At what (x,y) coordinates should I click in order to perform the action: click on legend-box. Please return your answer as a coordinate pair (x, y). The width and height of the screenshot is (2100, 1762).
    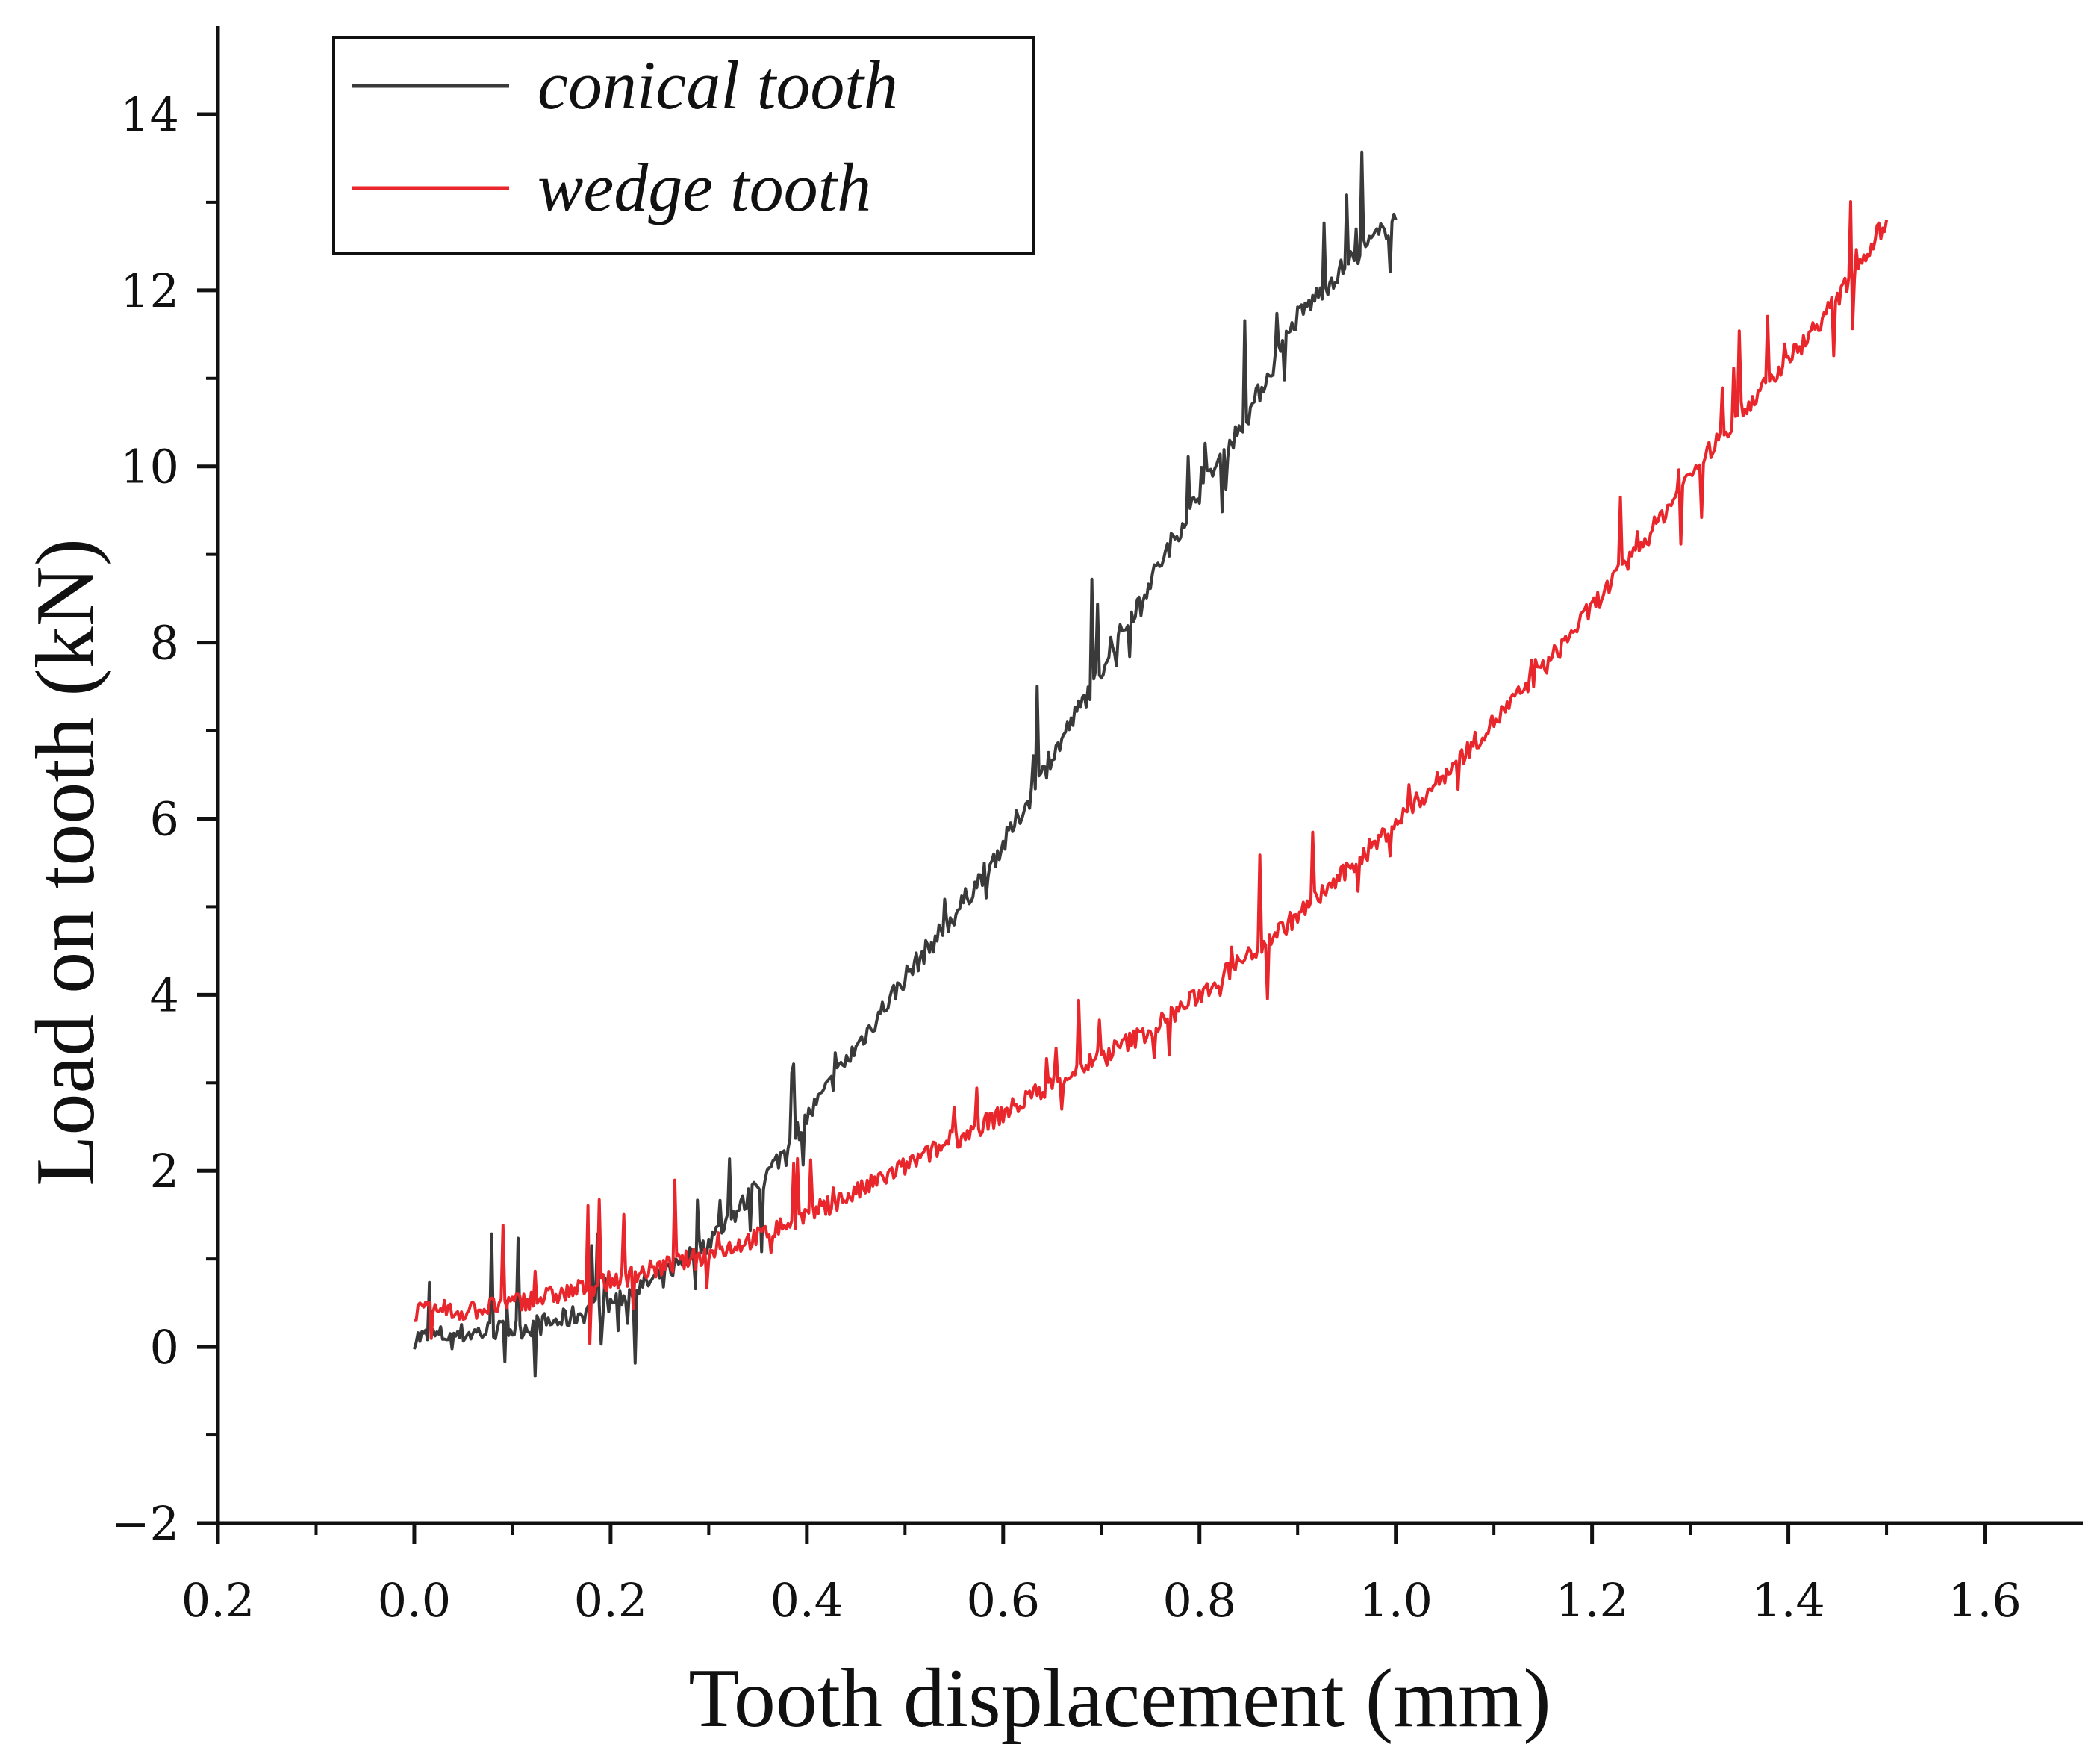
    Looking at the image, I should click on (683, 145).